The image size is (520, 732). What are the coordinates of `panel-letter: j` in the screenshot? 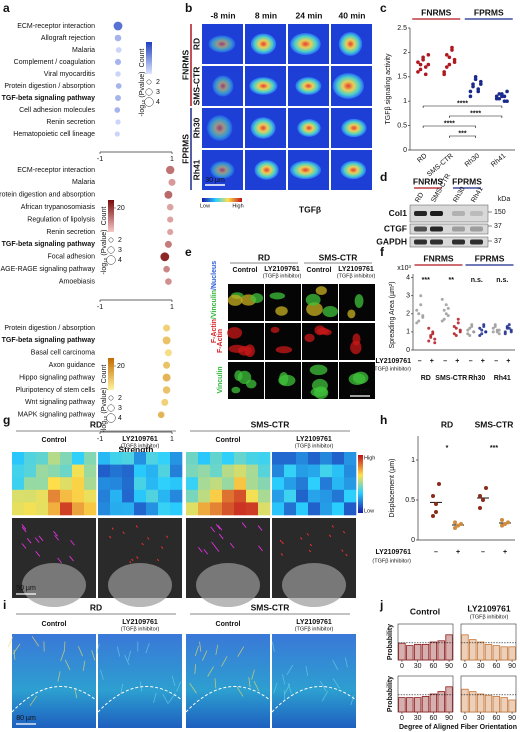 It's located at (381, 605).